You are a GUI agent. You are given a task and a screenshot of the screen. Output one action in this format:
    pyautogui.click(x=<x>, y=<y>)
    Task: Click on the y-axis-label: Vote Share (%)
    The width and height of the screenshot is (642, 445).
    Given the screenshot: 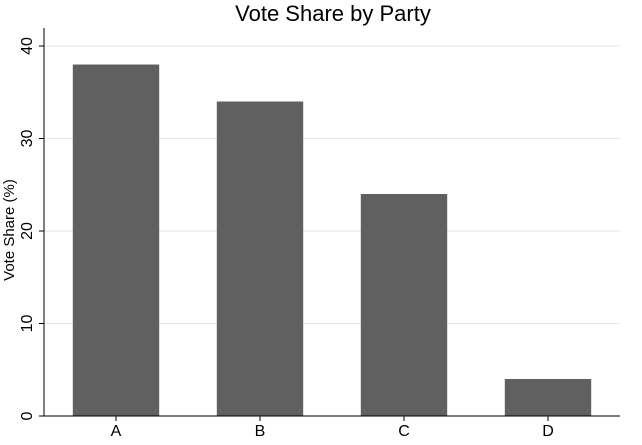 What is the action you would take?
    pyautogui.click(x=9, y=230)
    